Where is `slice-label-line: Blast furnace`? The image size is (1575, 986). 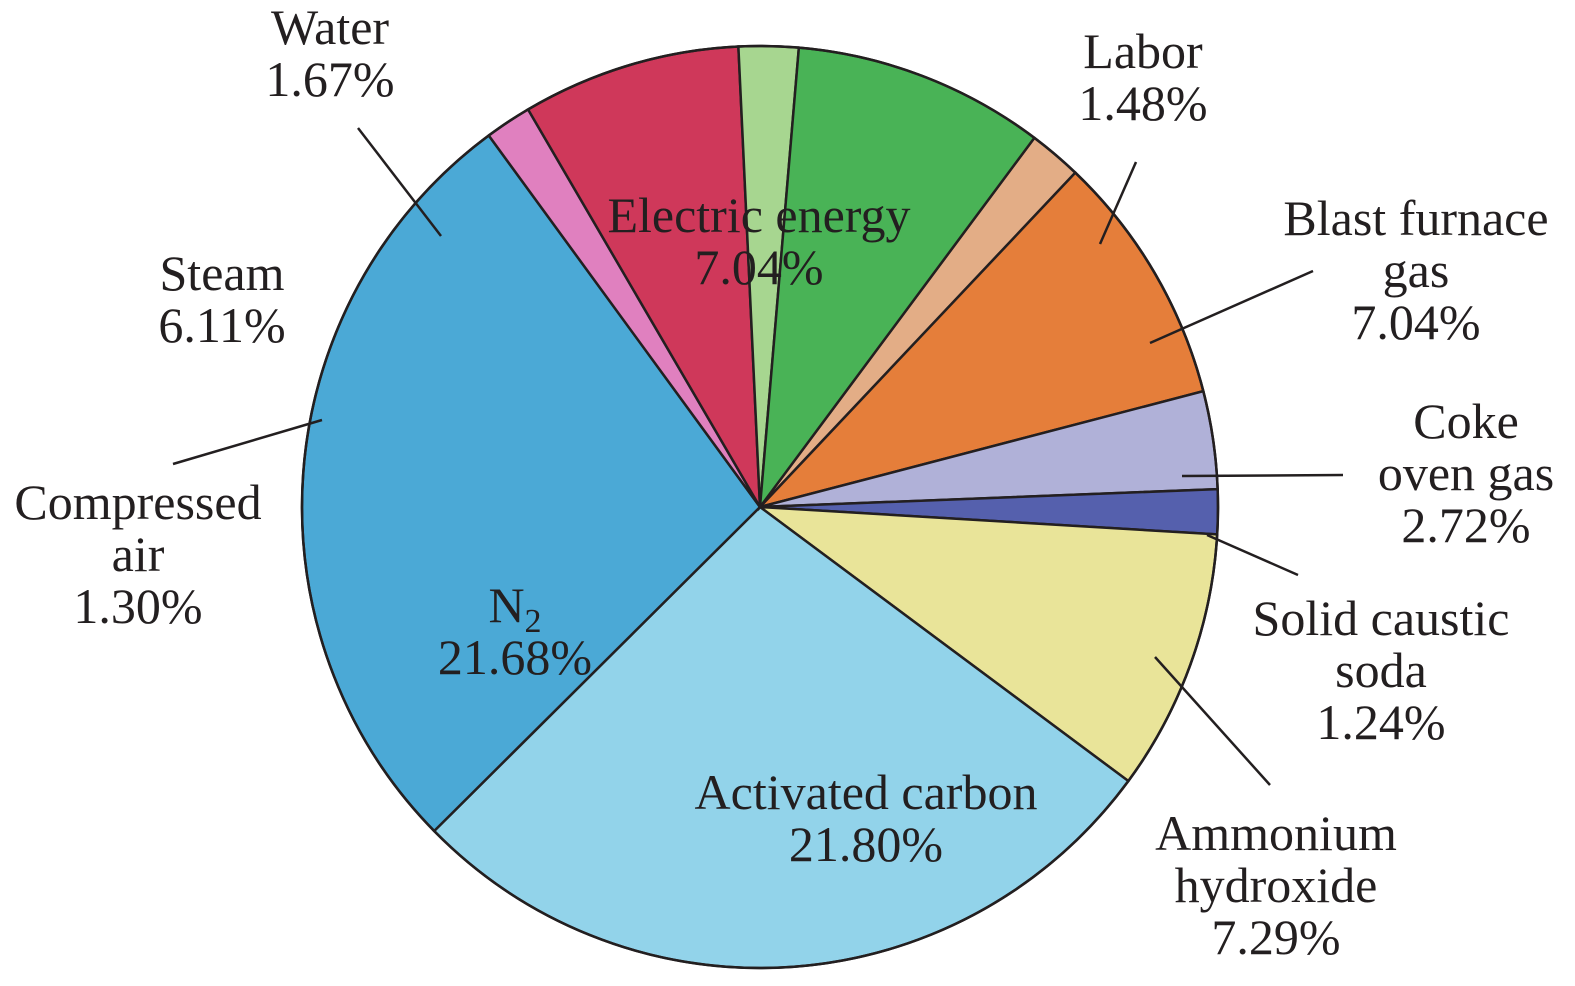 slice-label-line: Blast furnace is located at coordinates (1415, 218).